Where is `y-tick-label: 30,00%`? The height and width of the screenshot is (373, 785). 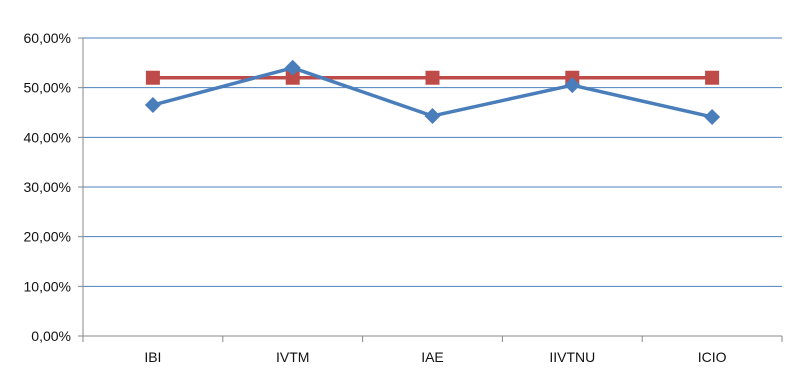
y-tick-label: 30,00% is located at coordinates (47, 187).